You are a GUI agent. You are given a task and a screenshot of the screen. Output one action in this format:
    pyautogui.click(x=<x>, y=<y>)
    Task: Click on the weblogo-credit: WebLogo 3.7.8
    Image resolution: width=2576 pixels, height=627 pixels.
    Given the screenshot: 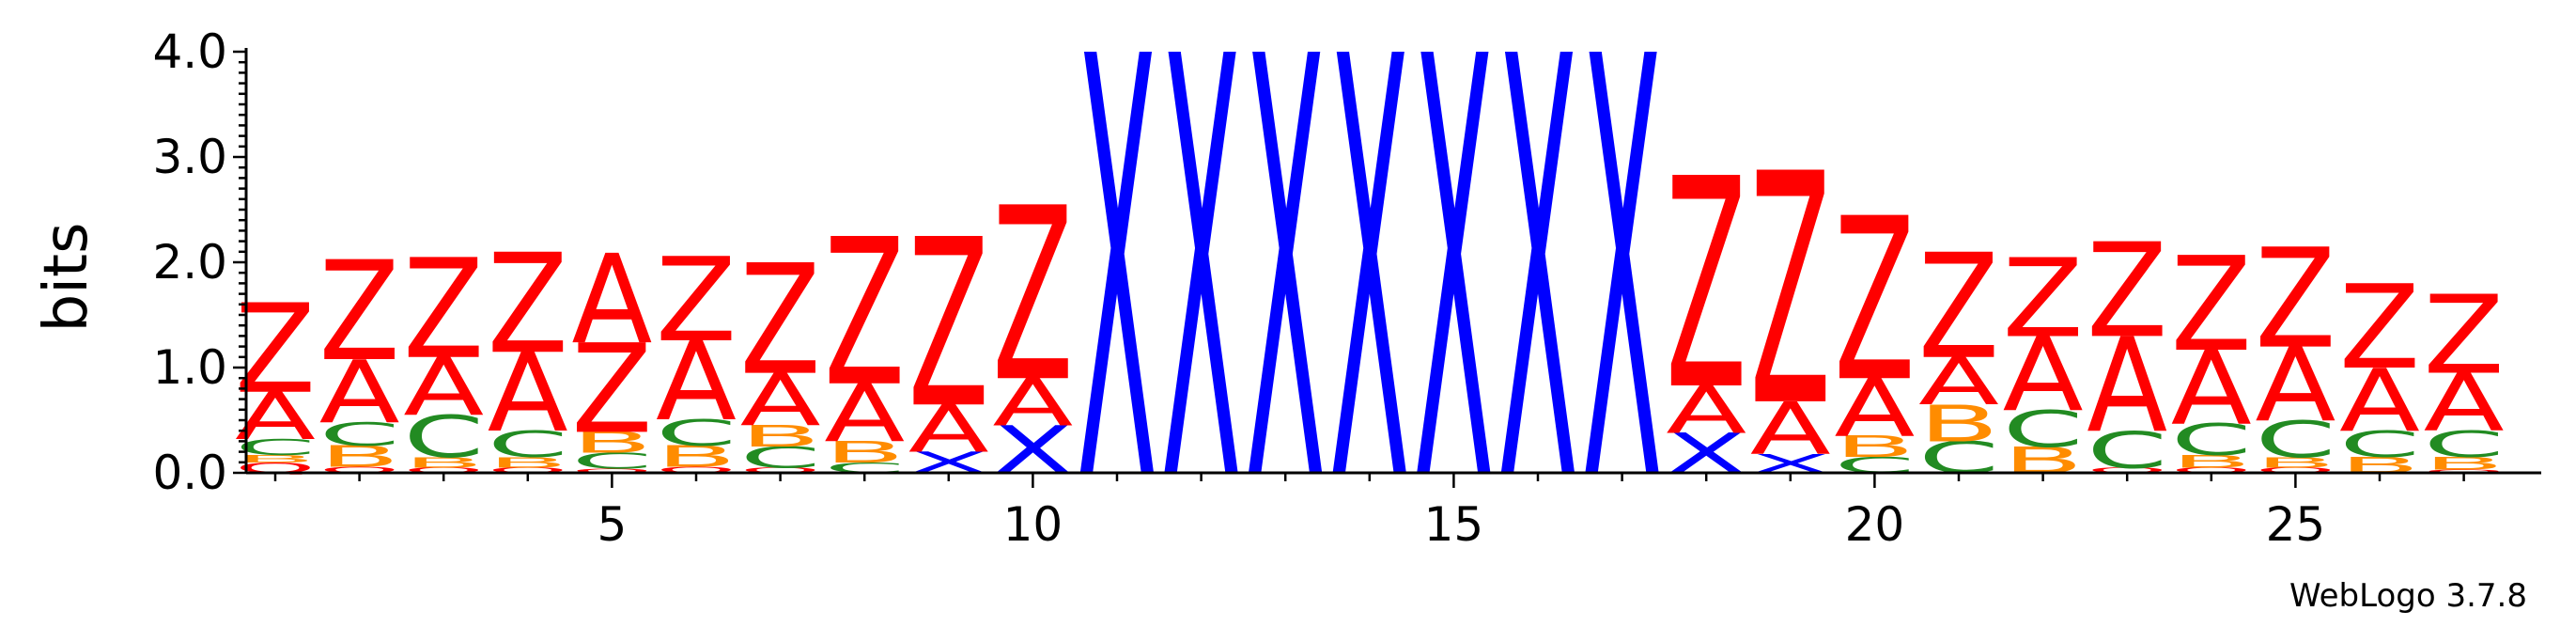 What is the action you would take?
    pyautogui.click(x=2408, y=596)
    